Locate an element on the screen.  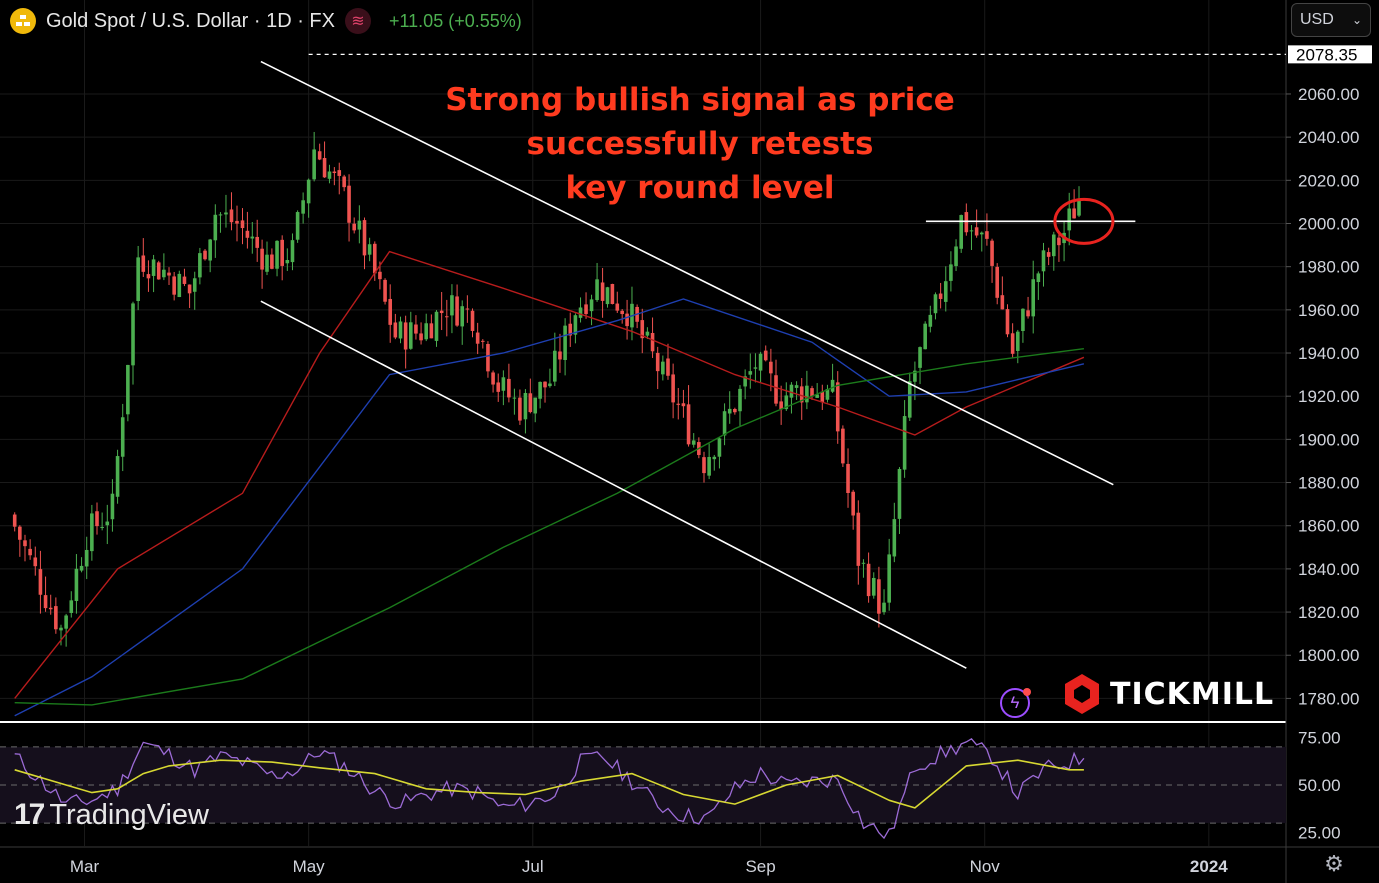
indicator-icon: ≋ is located at coordinates (357, 21).